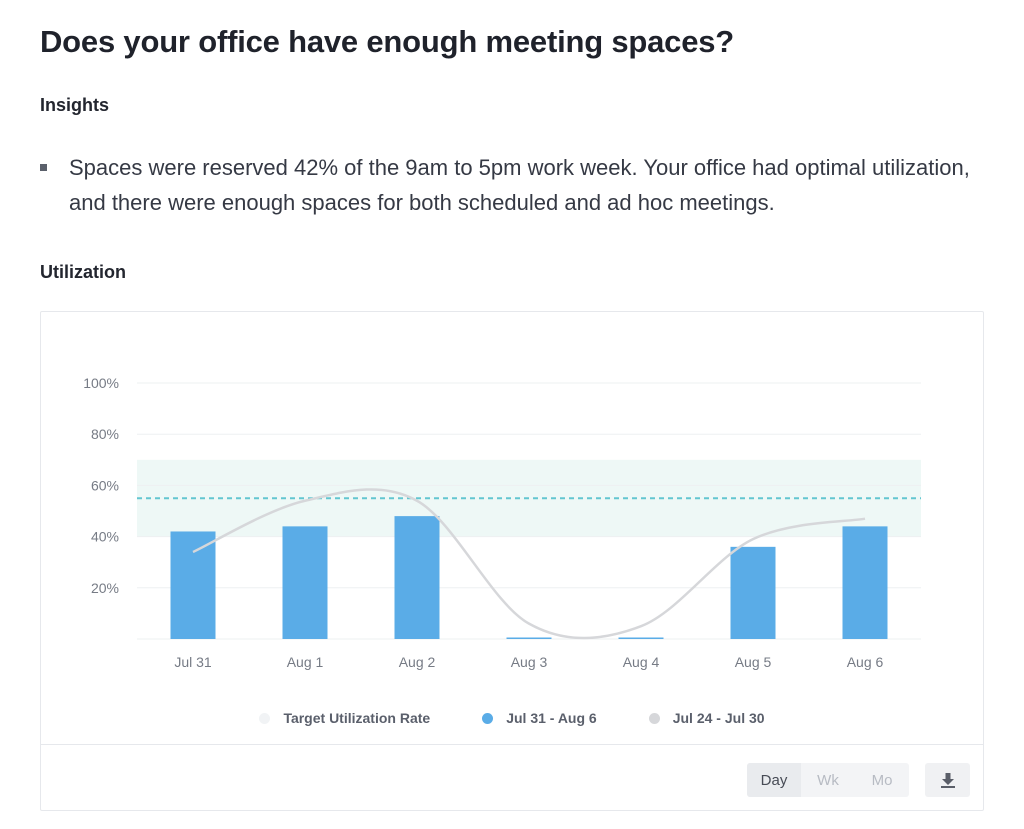 Image resolution: width=1024 pixels, height=829 pixels. What do you see at coordinates (105, 588) in the screenshot?
I see `y-tick-label: 20%` at bounding box center [105, 588].